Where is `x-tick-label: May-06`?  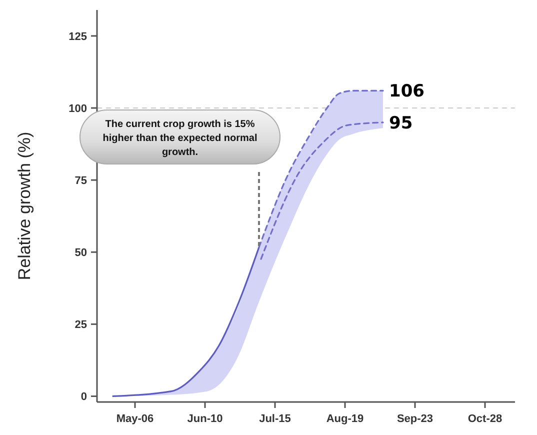
x-tick-label: May-06 is located at coordinates (135, 419).